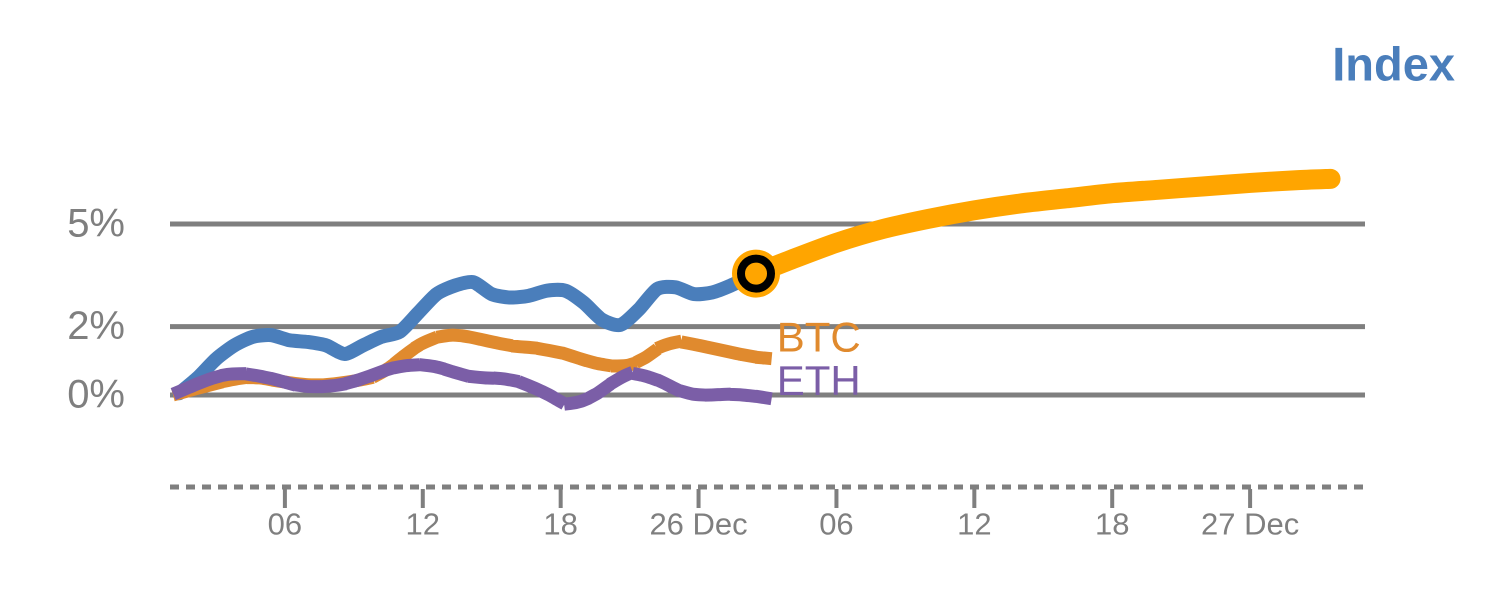 The image size is (1500, 600). Describe the element at coordinates (819, 336) in the screenshot. I see `btc-label: BTC` at that location.